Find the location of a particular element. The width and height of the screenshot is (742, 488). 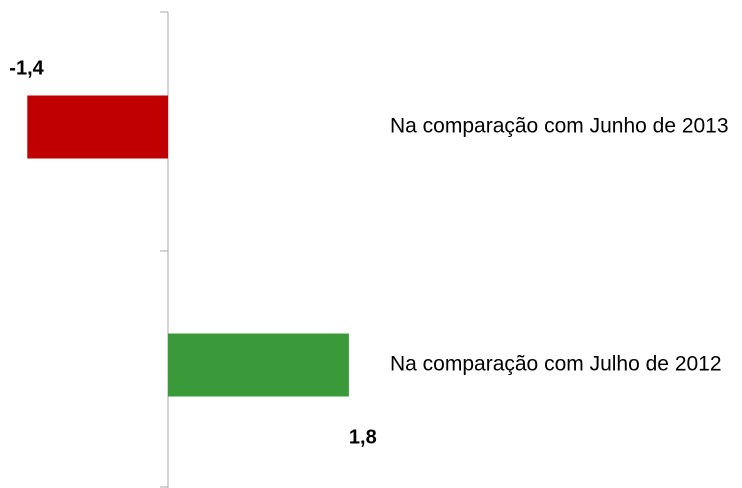

category-label: Na comparação com Julho de 2012 is located at coordinates (556, 364).